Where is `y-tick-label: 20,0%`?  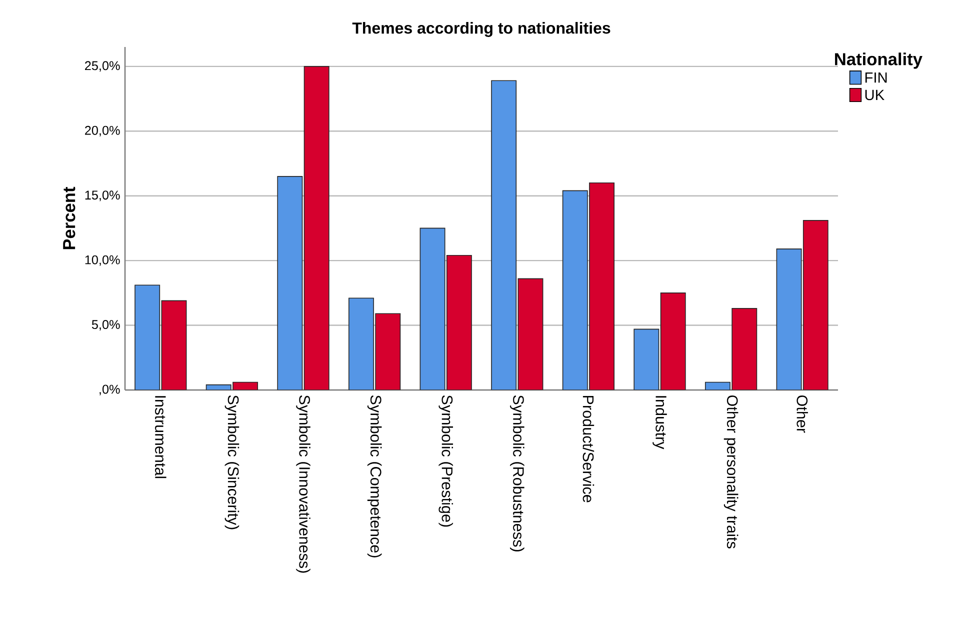 y-tick-label: 20,0% is located at coordinates (102, 131).